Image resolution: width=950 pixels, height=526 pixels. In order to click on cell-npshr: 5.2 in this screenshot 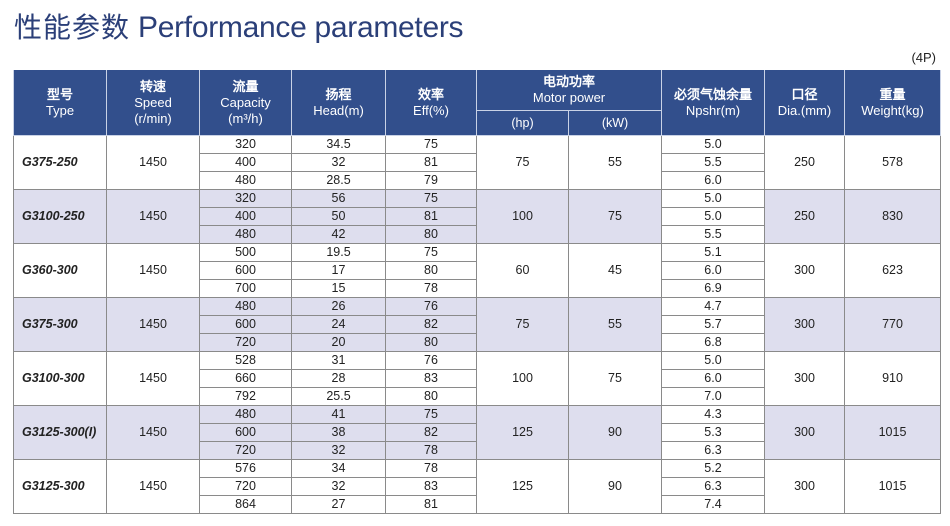, I will do `click(713, 468)`.